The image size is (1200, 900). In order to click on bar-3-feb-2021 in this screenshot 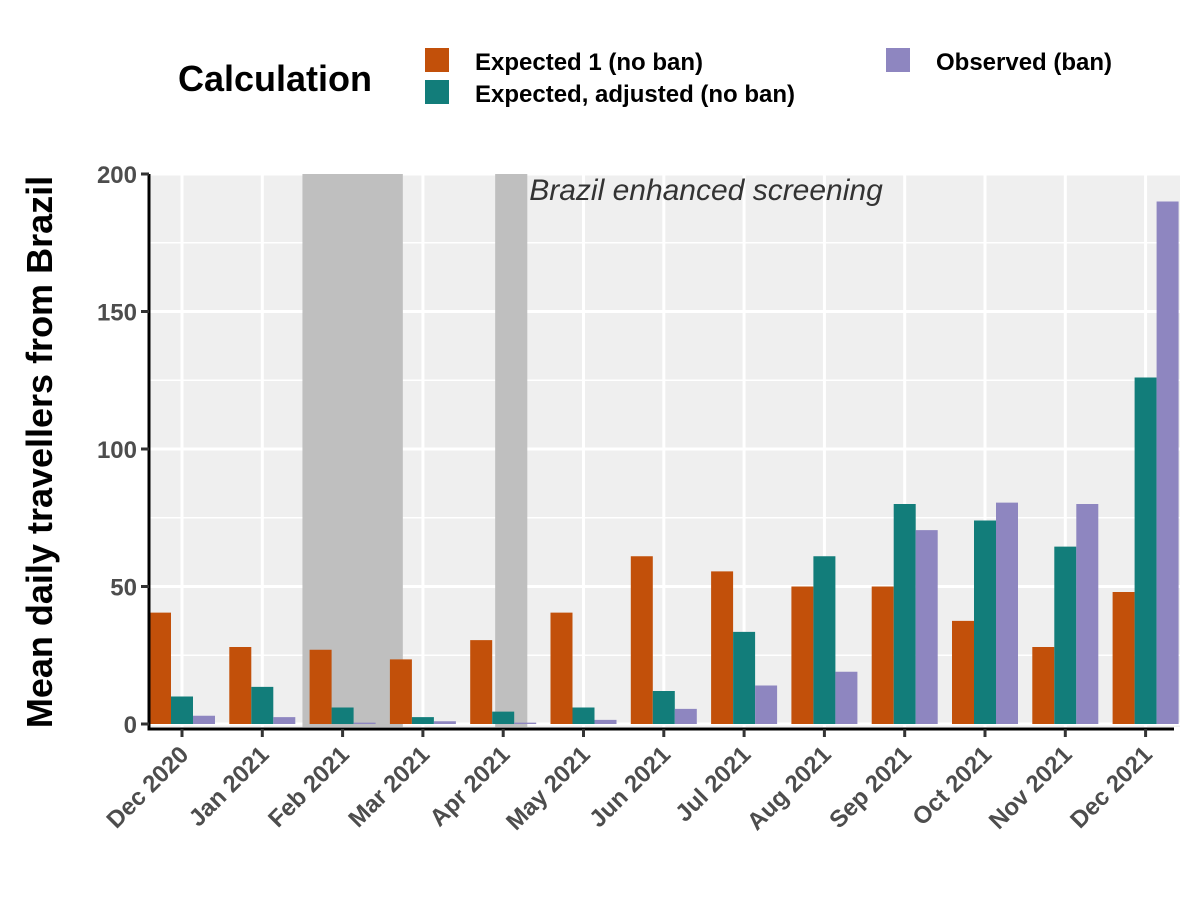, I will do `click(364, 723)`.